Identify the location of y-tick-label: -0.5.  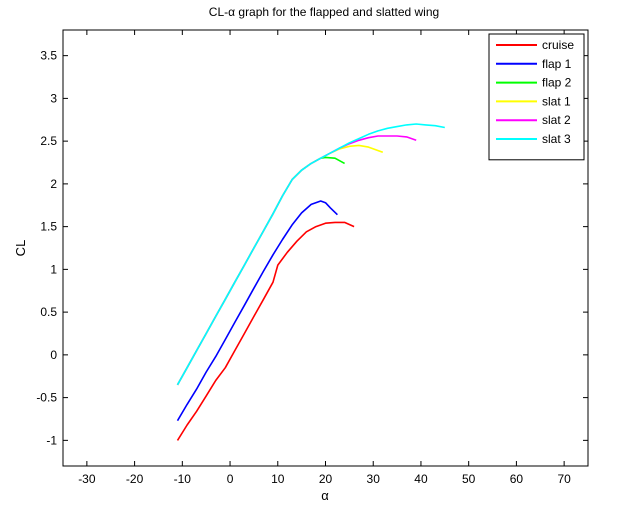
(46, 398).